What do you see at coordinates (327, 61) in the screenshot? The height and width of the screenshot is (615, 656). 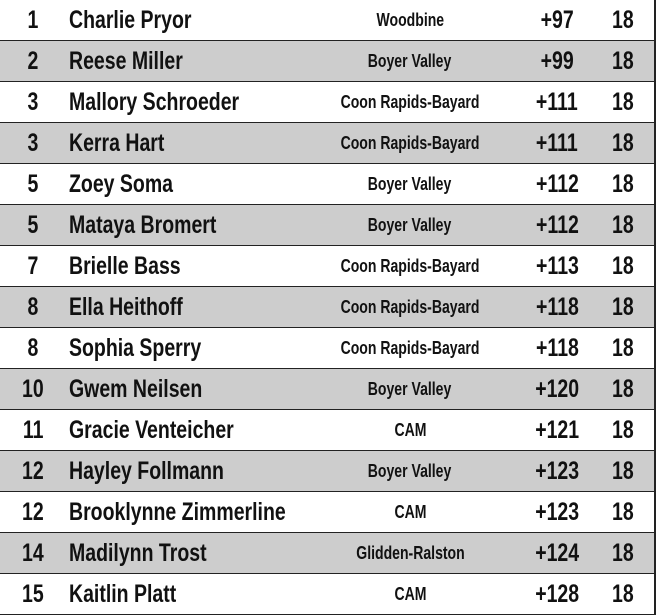 I see `table-row: 2 Reese Miller Boyer Valley +99 18` at bounding box center [327, 61].